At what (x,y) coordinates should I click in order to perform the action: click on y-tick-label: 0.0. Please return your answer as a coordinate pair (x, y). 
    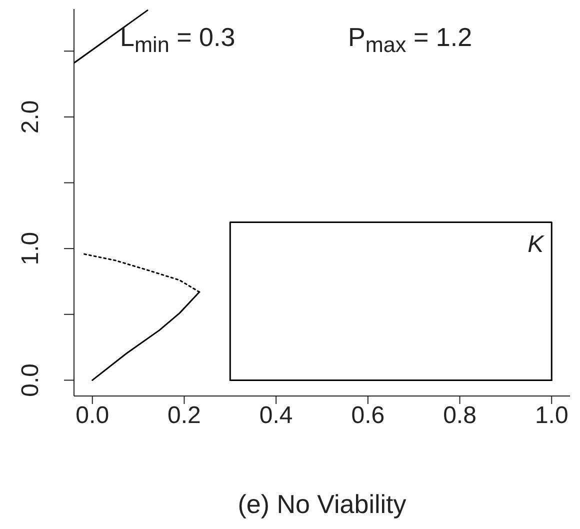
    Looking at the image, I should click on (30, 380).